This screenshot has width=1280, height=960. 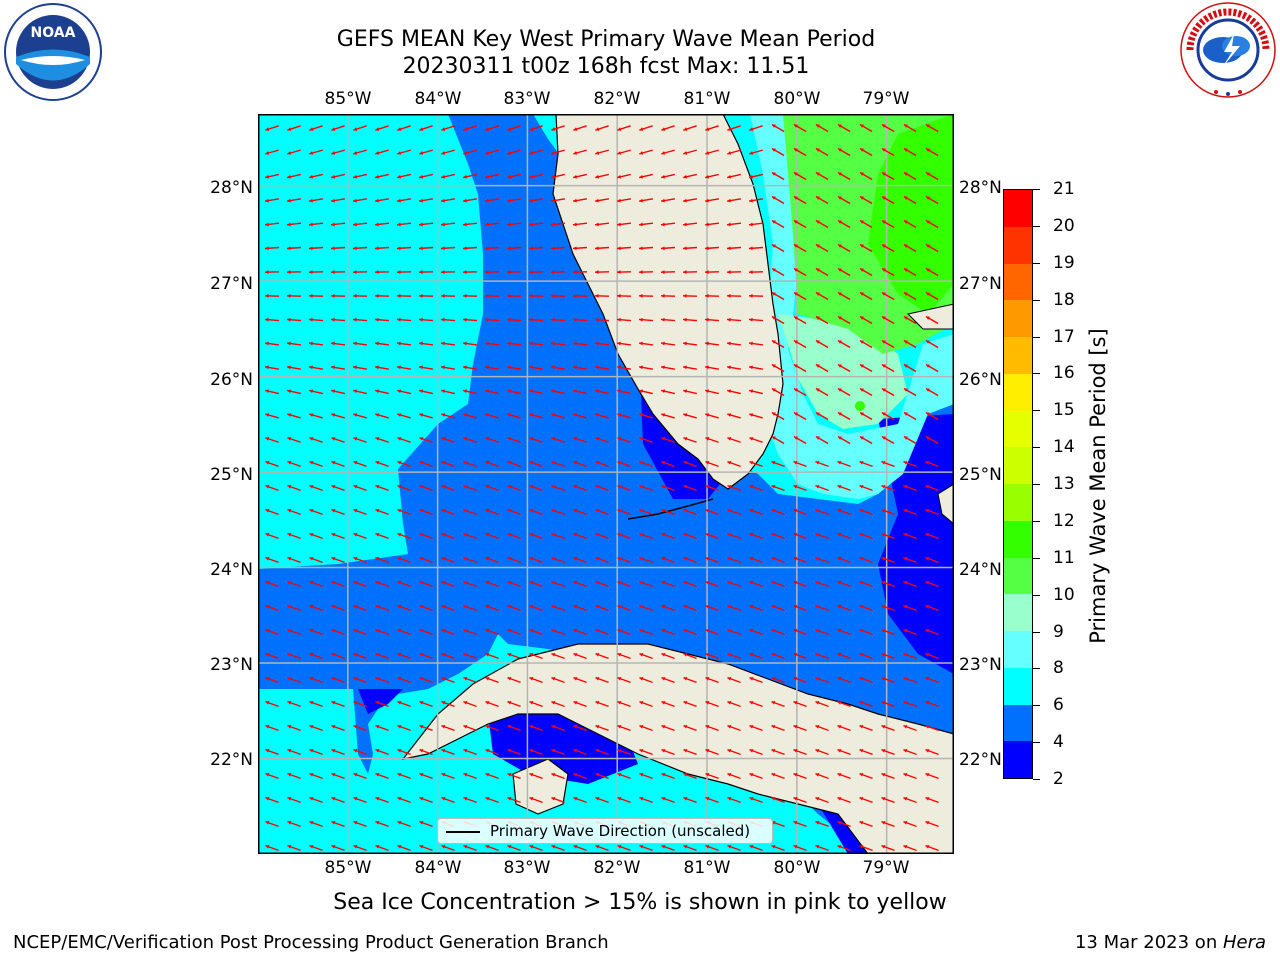 What do you see at coordinates (707, 868) in the screenshot?
I see `lon-tick-bottom: 81°W` at bounding box center [707, 868].